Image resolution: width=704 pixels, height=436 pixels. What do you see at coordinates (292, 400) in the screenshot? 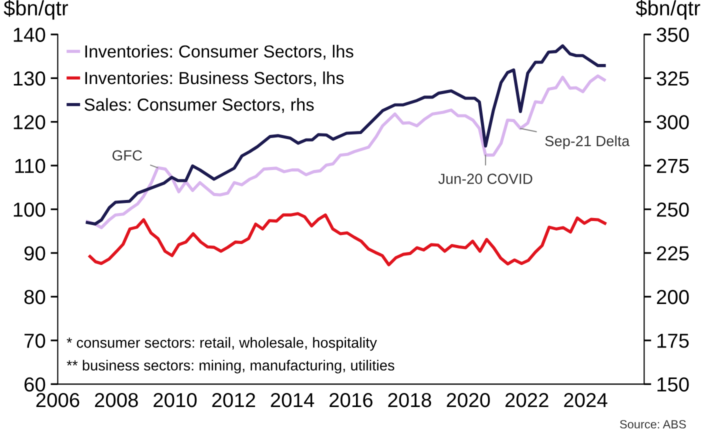
I see `x-tick-label: 2014` at bounding box center [292, 400].